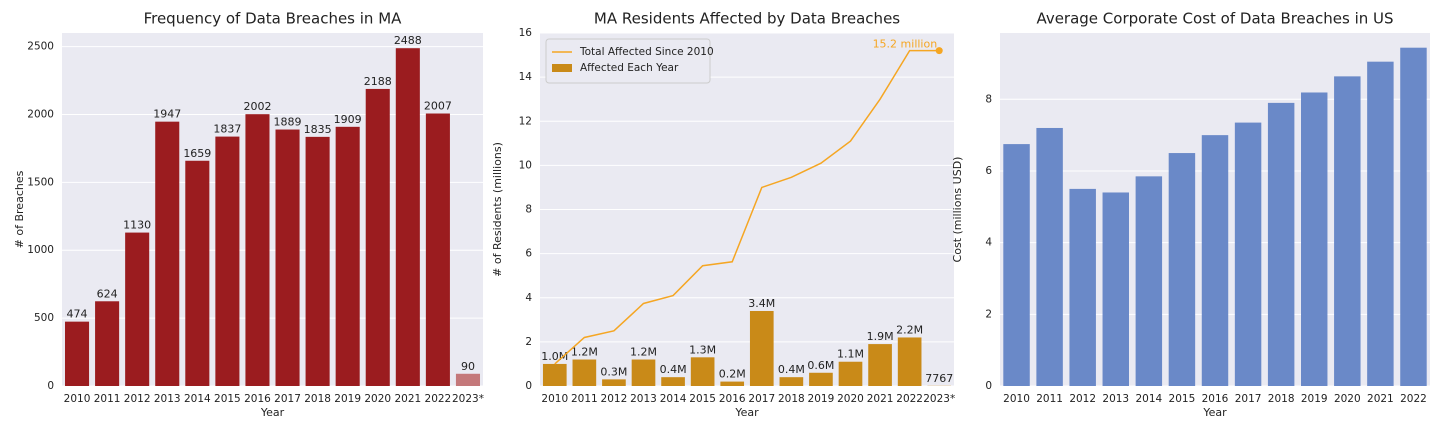  Describe the element at coordinates (909, 329) in the screenshot. I see `data-label: 2.2M` at that location.